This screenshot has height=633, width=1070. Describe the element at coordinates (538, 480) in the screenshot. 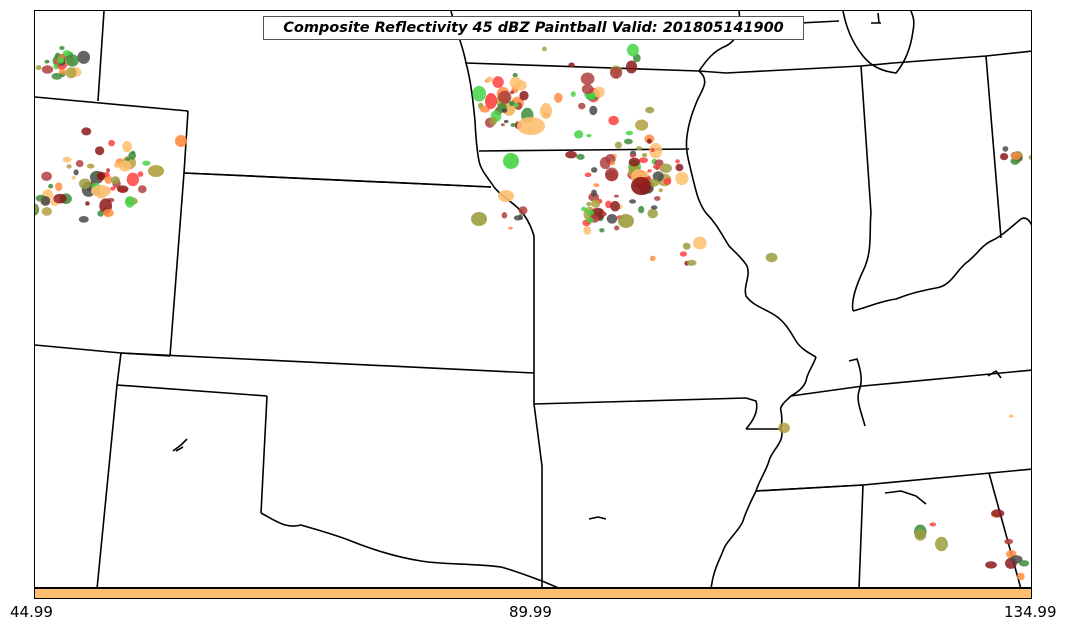

I see `boundary-ok-east` at that location.